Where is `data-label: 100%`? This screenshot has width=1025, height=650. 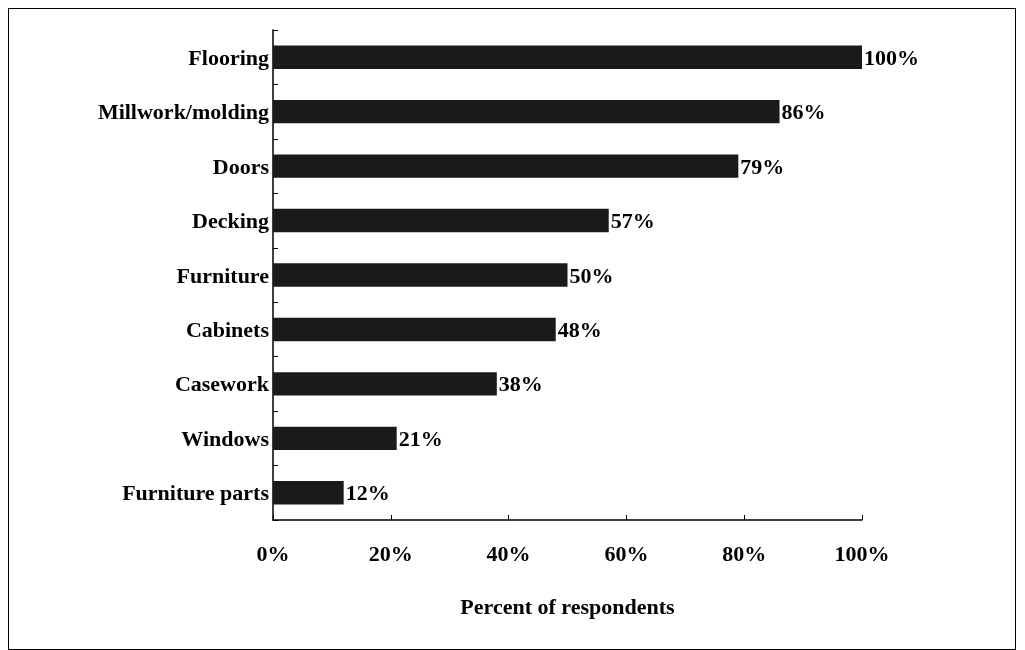
data-label: 100% is located at coordinates (891, 57).